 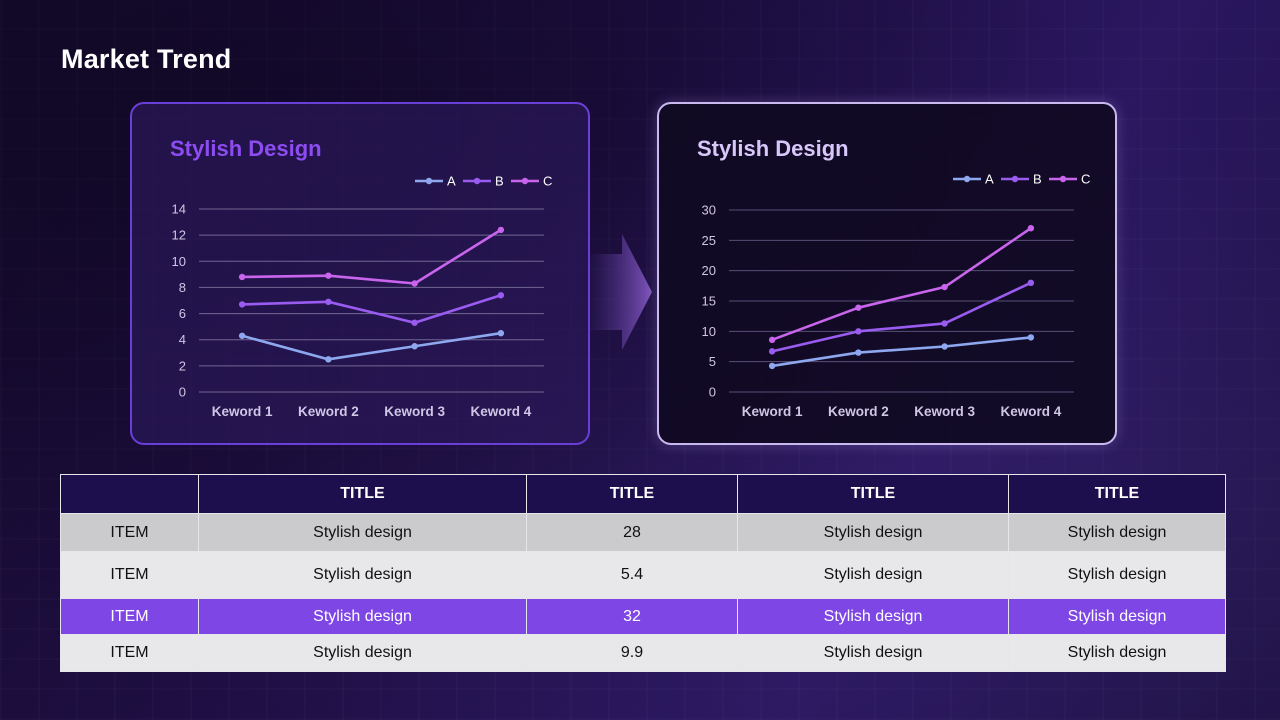 I want to click on y-tick-label: 8, so click(x=182, y=287).